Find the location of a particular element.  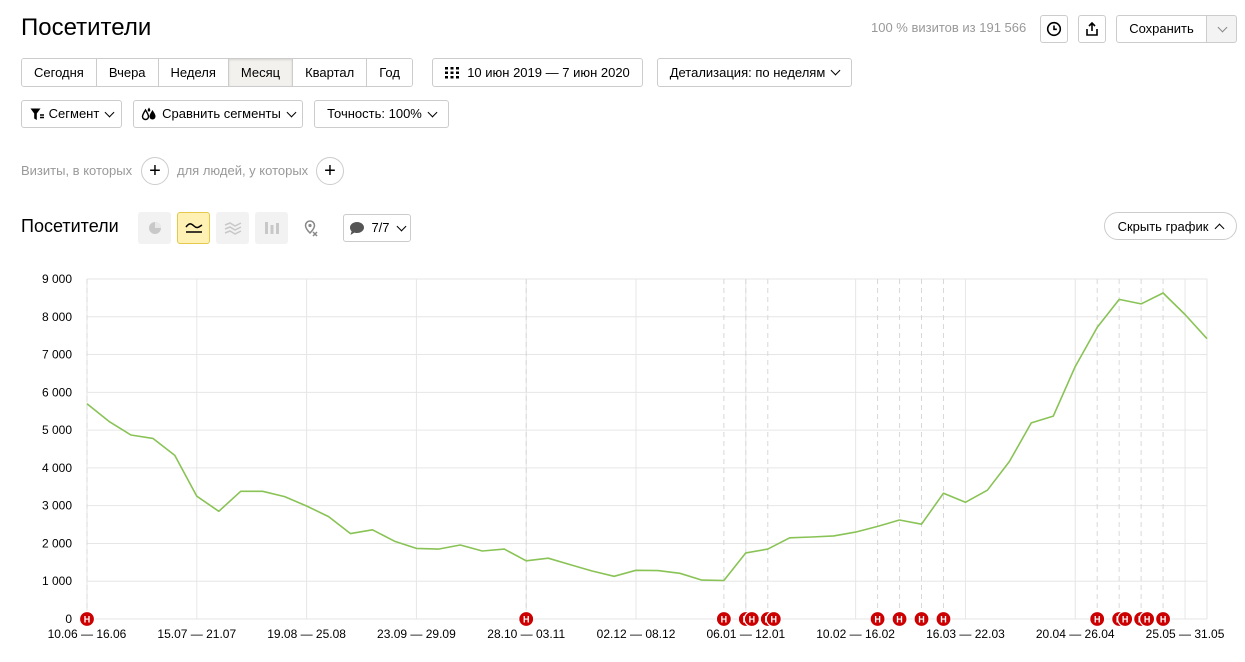

y-tick-label: 5 000 is located at coordinates (57, 430).